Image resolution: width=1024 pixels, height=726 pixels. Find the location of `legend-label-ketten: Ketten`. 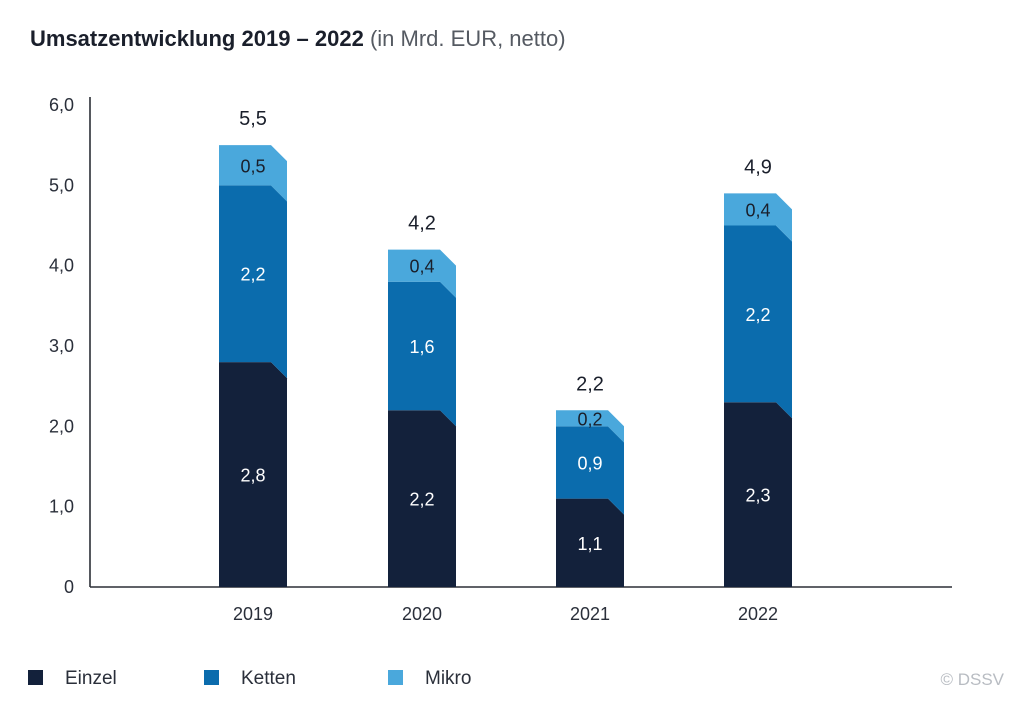

legend-label-ketten: Ketten is located at coordinates (268, 678).